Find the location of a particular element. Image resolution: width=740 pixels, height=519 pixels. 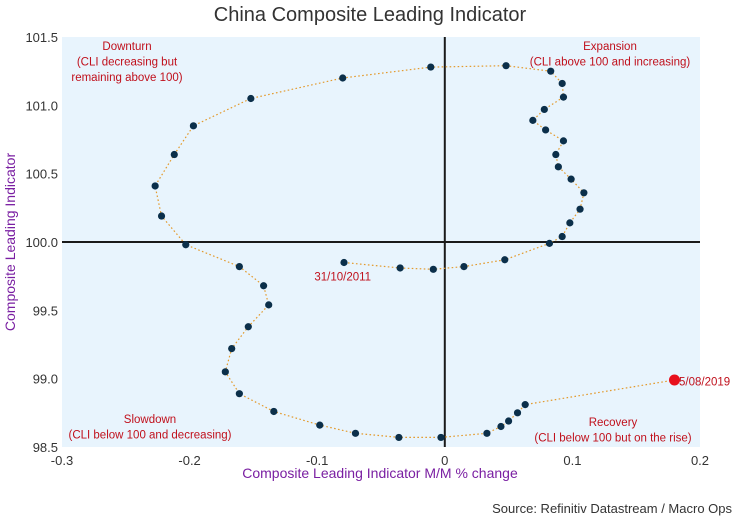

latest-data-point is located at coordinates (674, 380).